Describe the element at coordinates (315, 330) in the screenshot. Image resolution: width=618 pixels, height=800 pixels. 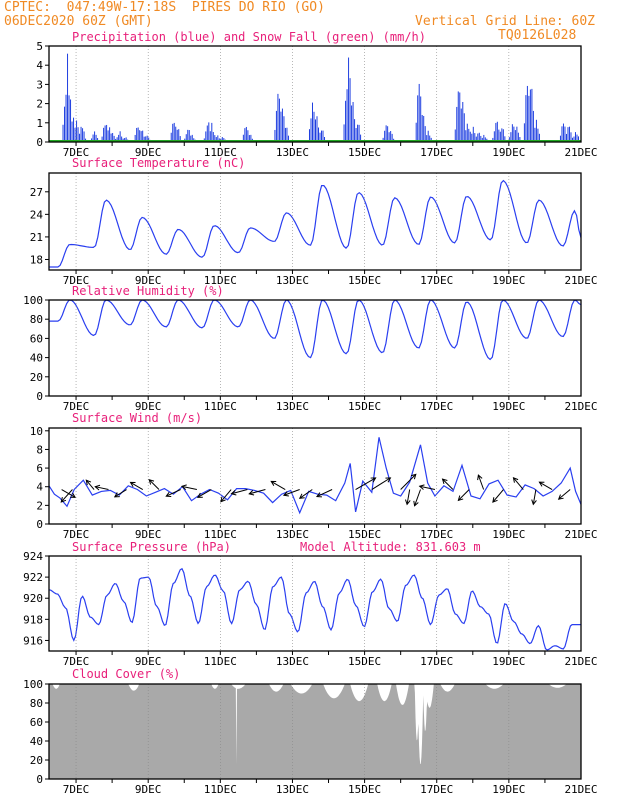
I see `rh-plot-area` at that location.